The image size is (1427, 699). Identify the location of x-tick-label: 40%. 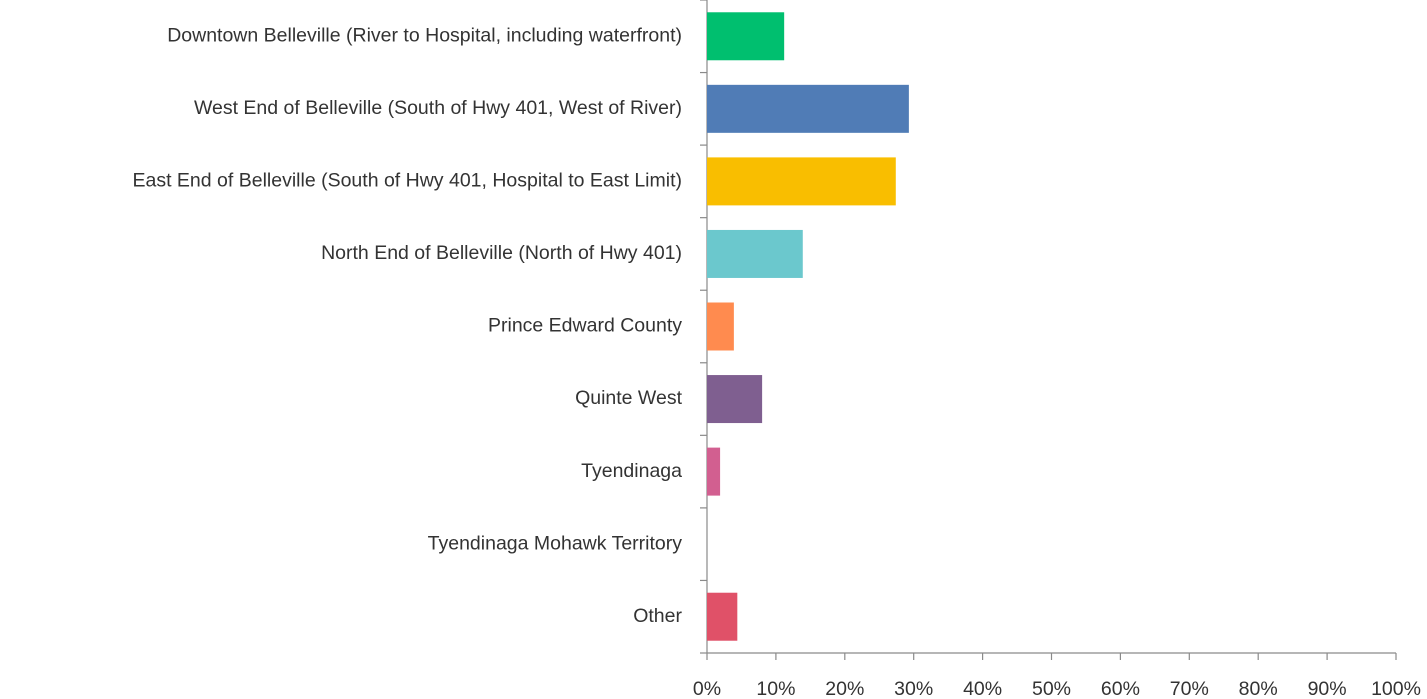
(982, 688).